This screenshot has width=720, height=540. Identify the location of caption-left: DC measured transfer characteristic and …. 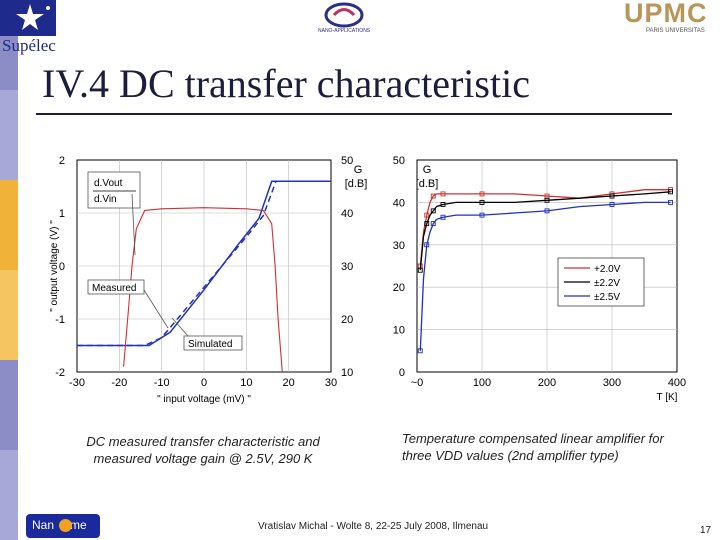
(203, 450).